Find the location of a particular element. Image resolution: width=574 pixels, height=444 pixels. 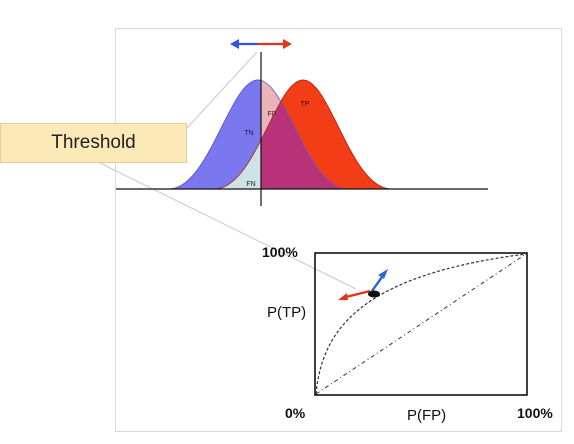

threshold-callout: Threshold is located at coordinates (93, 143).